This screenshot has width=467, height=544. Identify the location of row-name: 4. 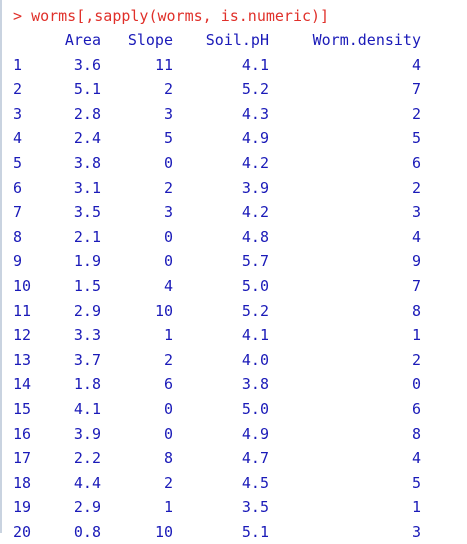
(18, 138).